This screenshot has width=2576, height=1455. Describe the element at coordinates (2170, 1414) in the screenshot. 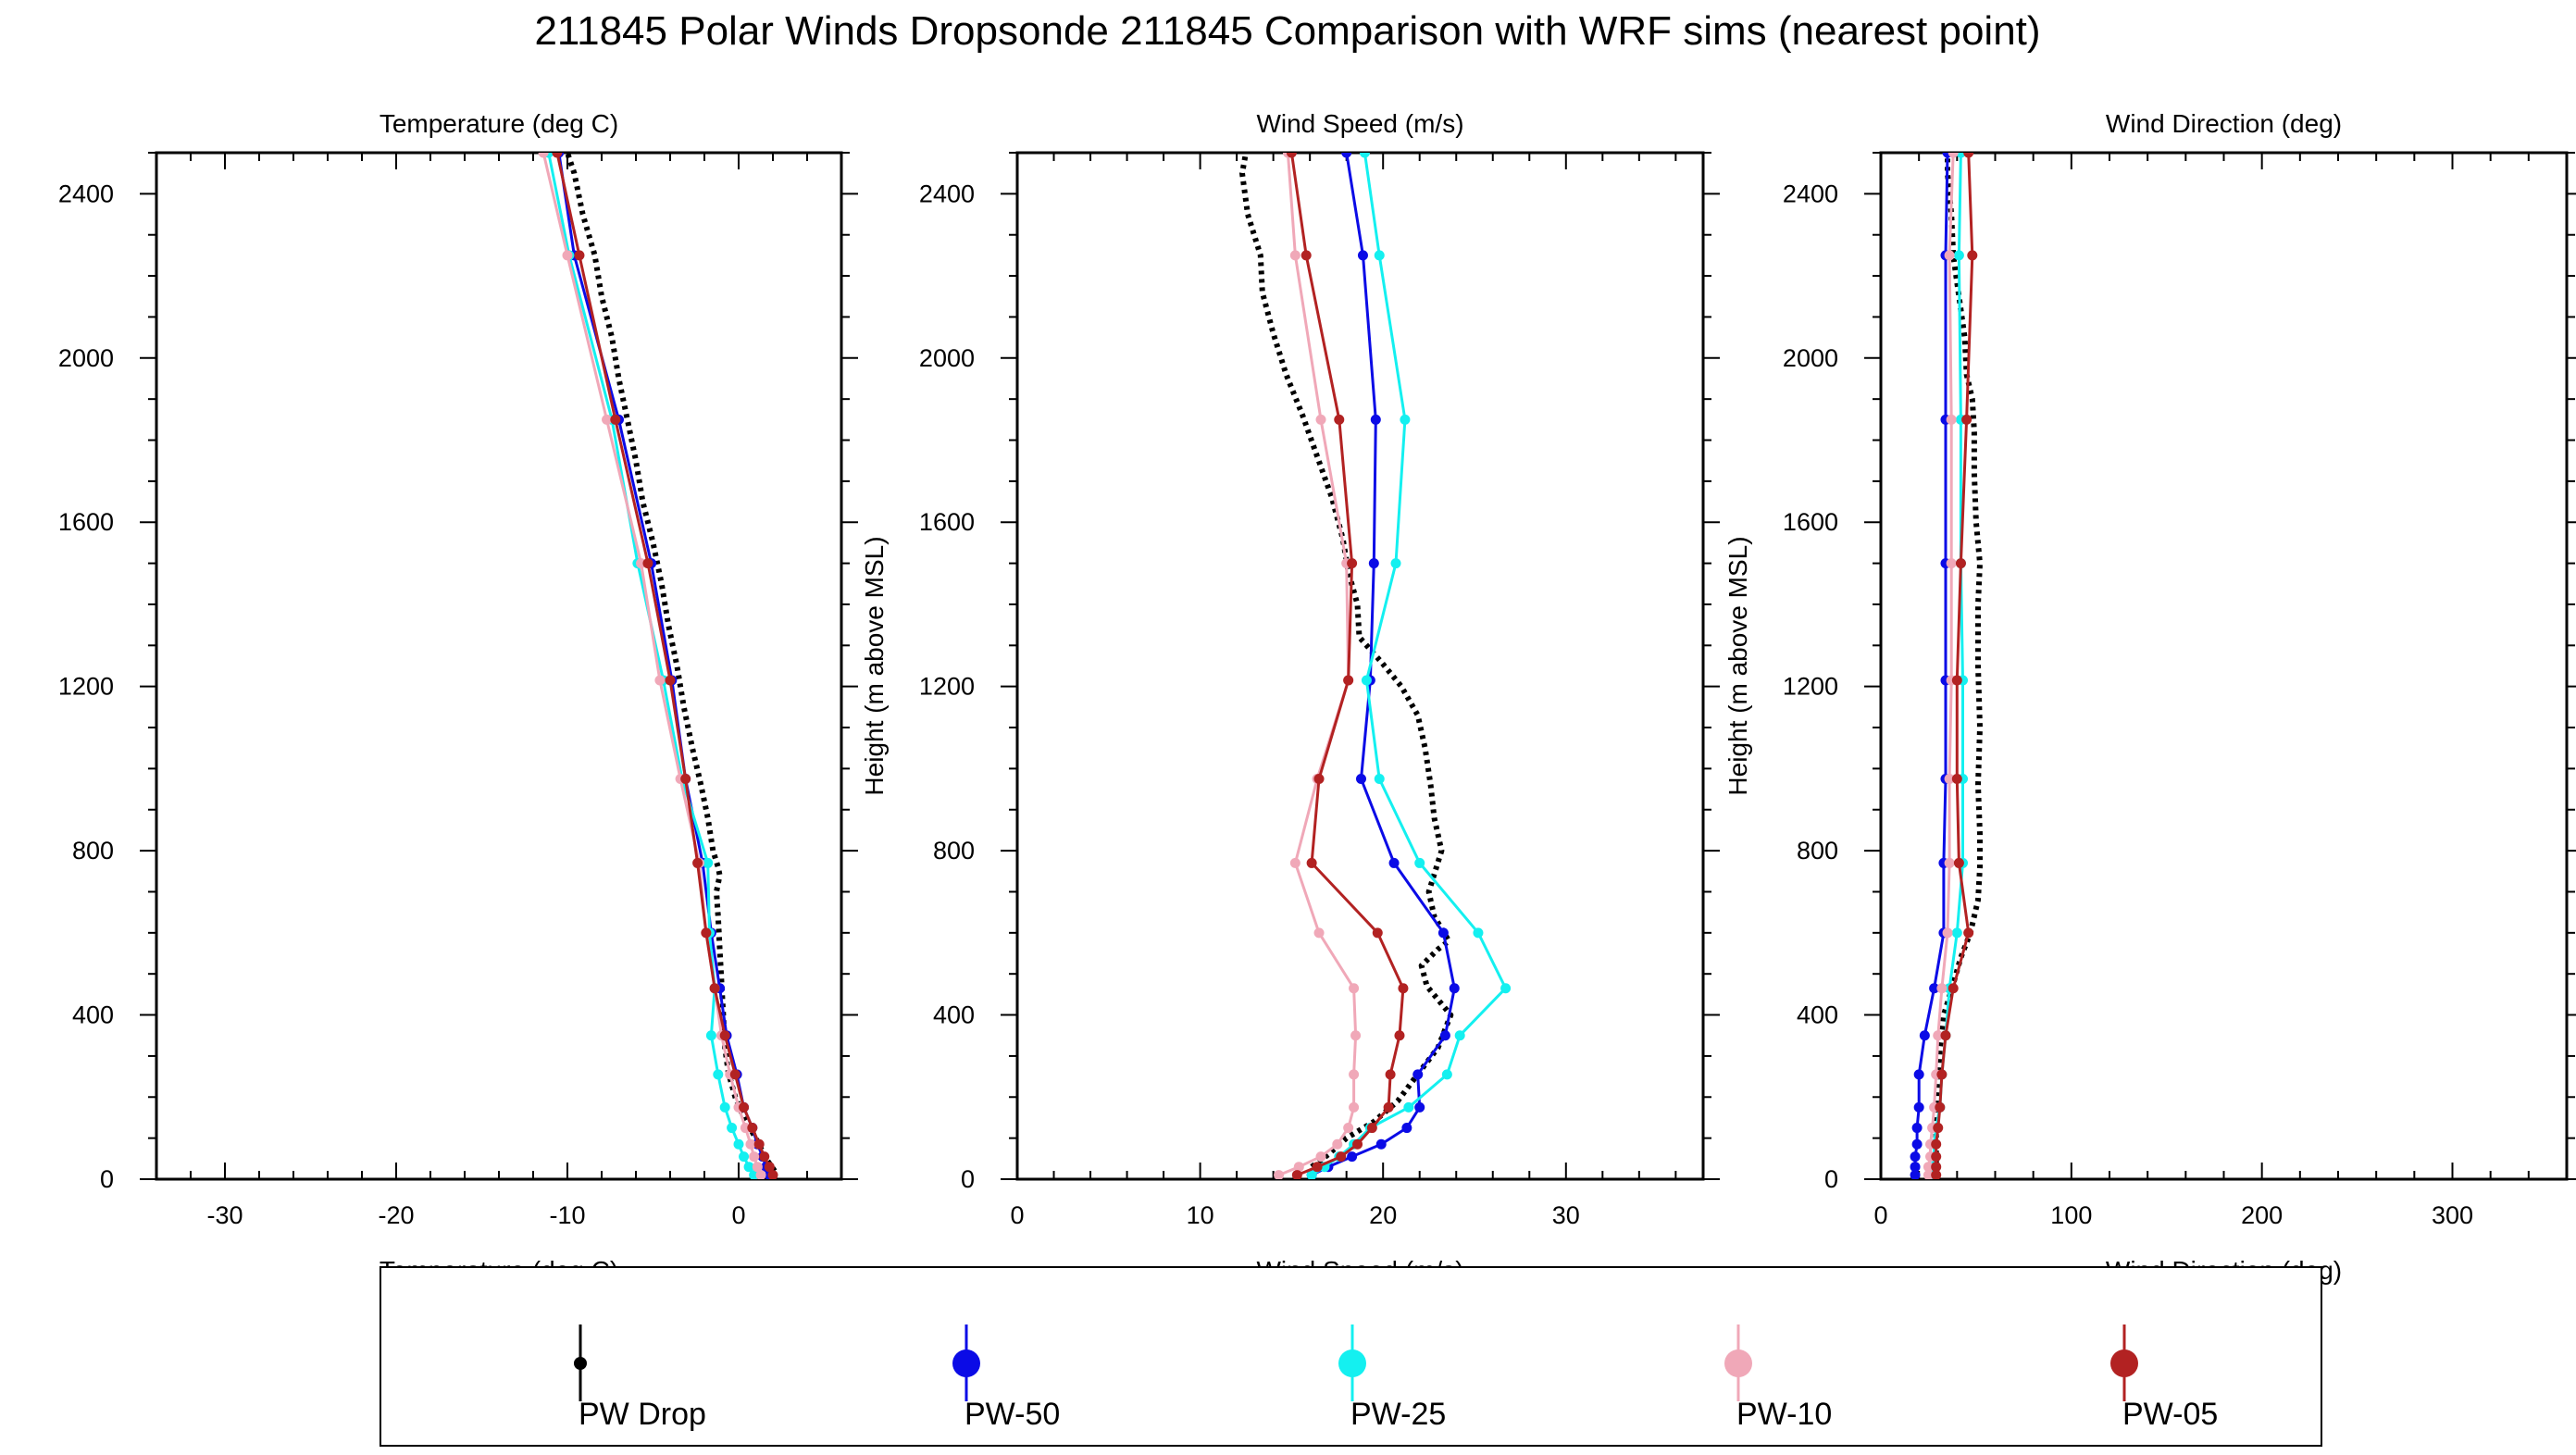

I see `legend-label: PW-05` at that location.